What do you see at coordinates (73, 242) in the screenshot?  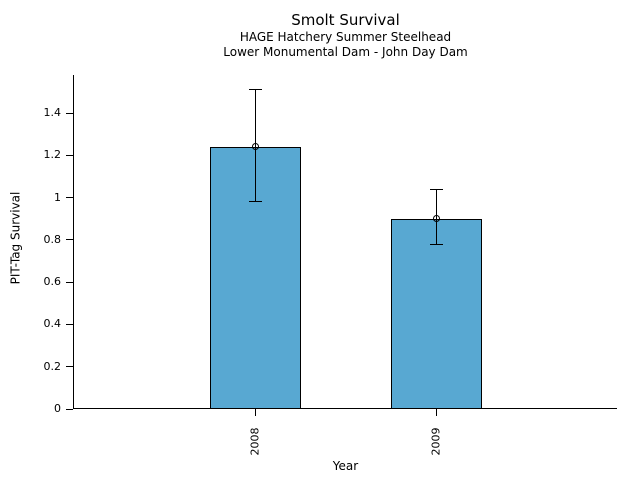 I see `y-axis-line` at bounding box center [73, 242].